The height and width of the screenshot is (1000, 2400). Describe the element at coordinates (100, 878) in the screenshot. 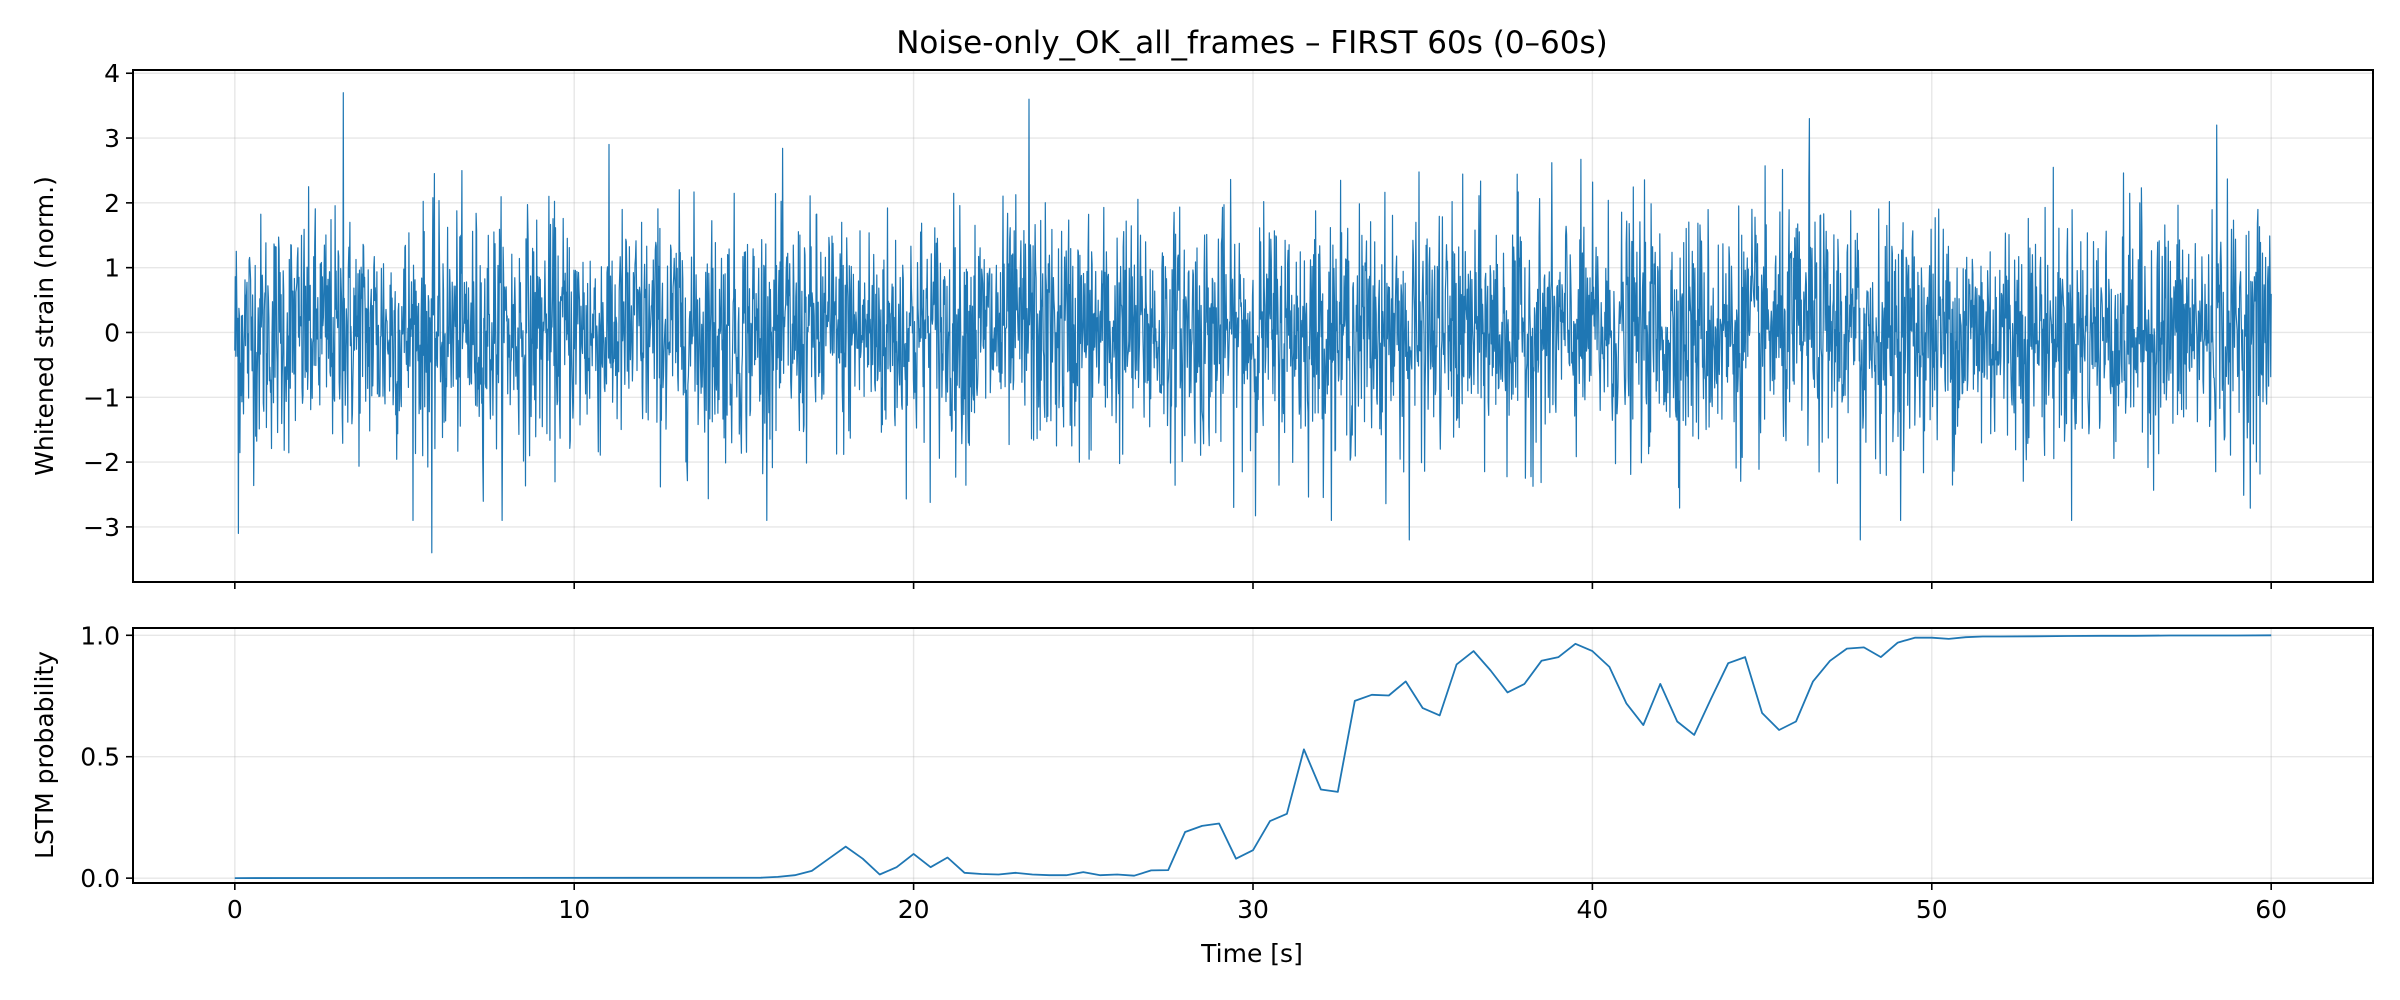

I see `lstm-y-tick-label: 0.0` at that location.